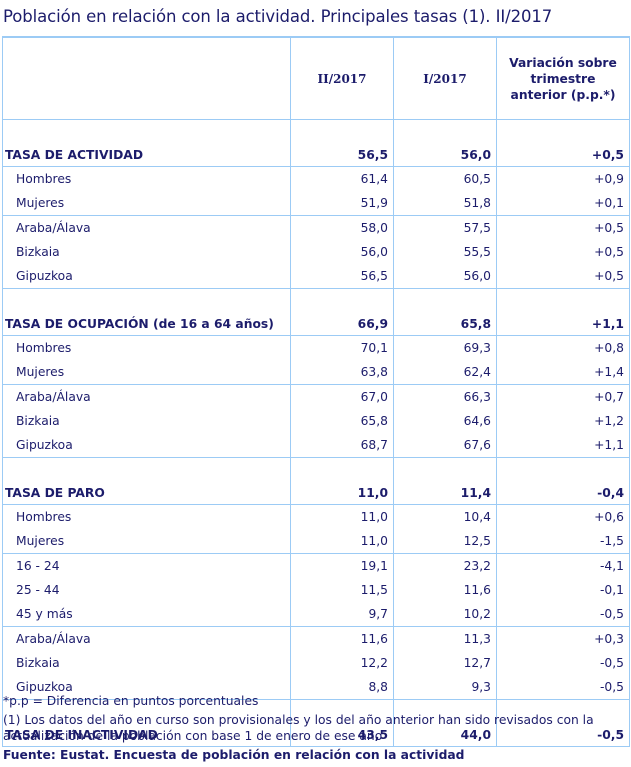 The width and height of the screenshot is (631, 767). Describe the element at coordinates (445, 143) in the screenshot. I see `group-previous-value: 56,0` at that location.